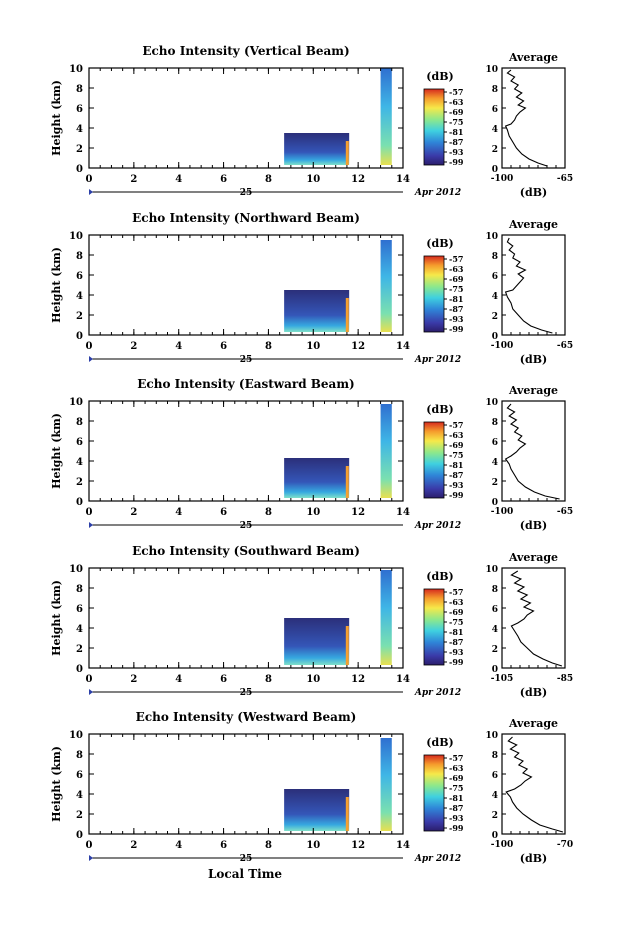  What do you see at coordinates (347, 814) in the screenshot?
I see `echo-strong-edge` at bounding box center [347, 814].